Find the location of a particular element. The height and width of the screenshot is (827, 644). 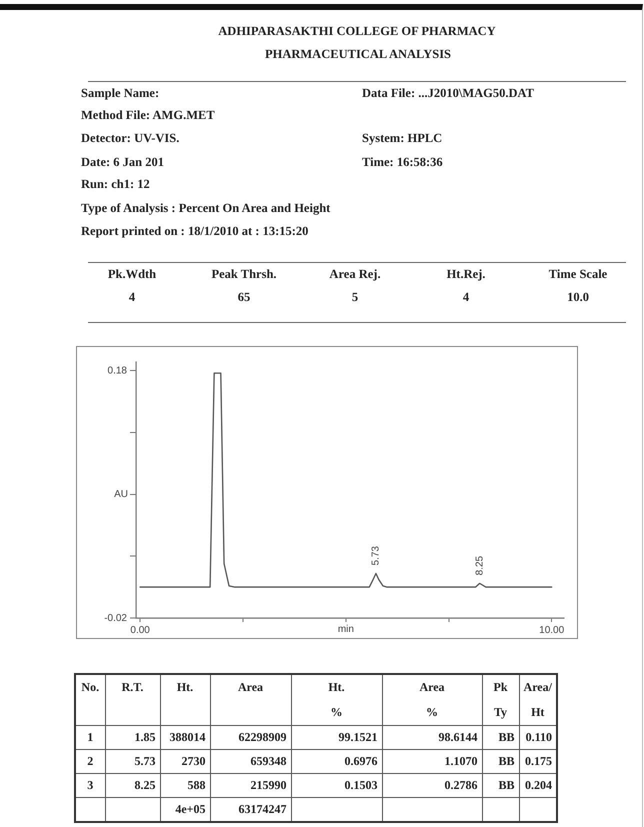

text: Method File: AMG.MET is located at coordinates (148, 115).